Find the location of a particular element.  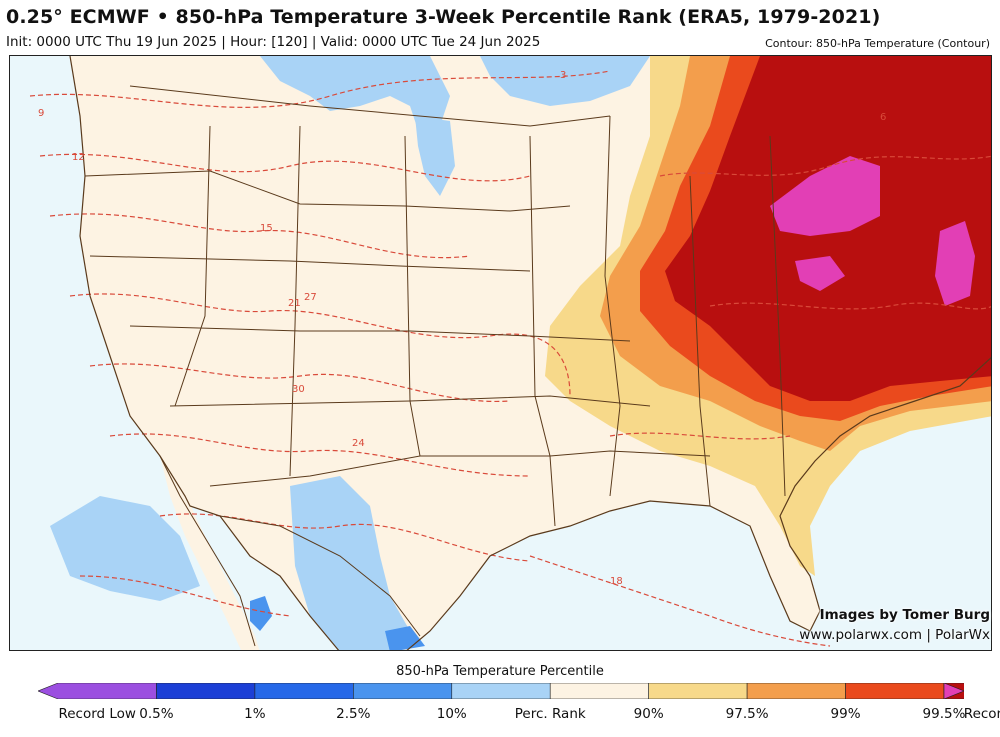

contour-label: 18 is located at coordinates (616, 581).